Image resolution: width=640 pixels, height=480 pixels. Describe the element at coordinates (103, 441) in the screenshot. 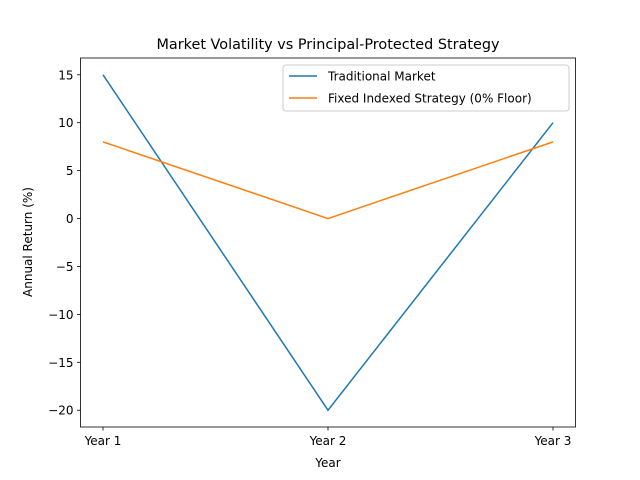

I see `x-tick-label: Year 1` at that location.